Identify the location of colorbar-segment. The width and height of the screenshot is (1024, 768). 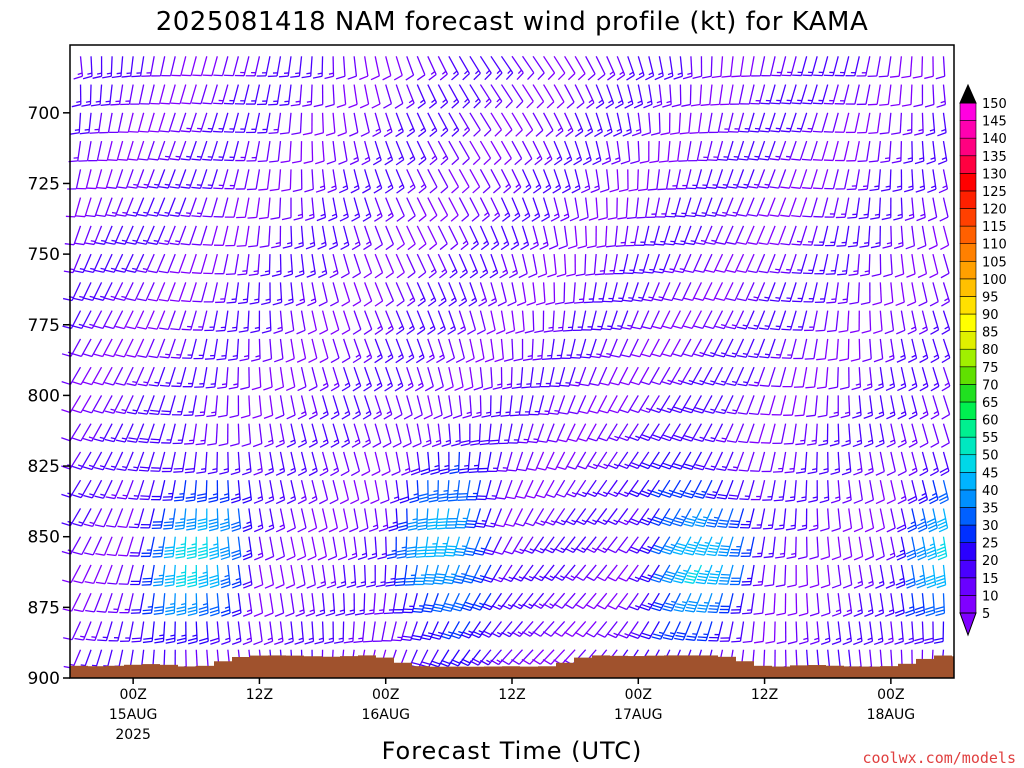
(968, 164).